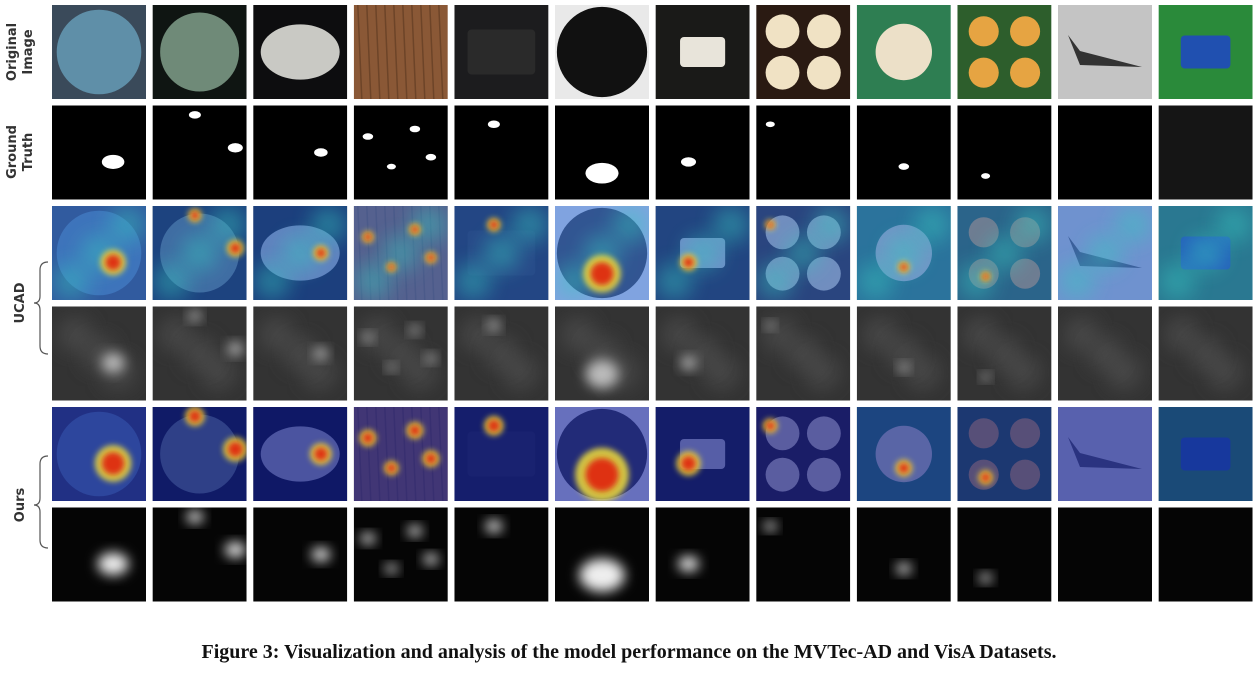  Describe the element at coordinates (41, 502) in the screenshot. I see `brace` at that location.